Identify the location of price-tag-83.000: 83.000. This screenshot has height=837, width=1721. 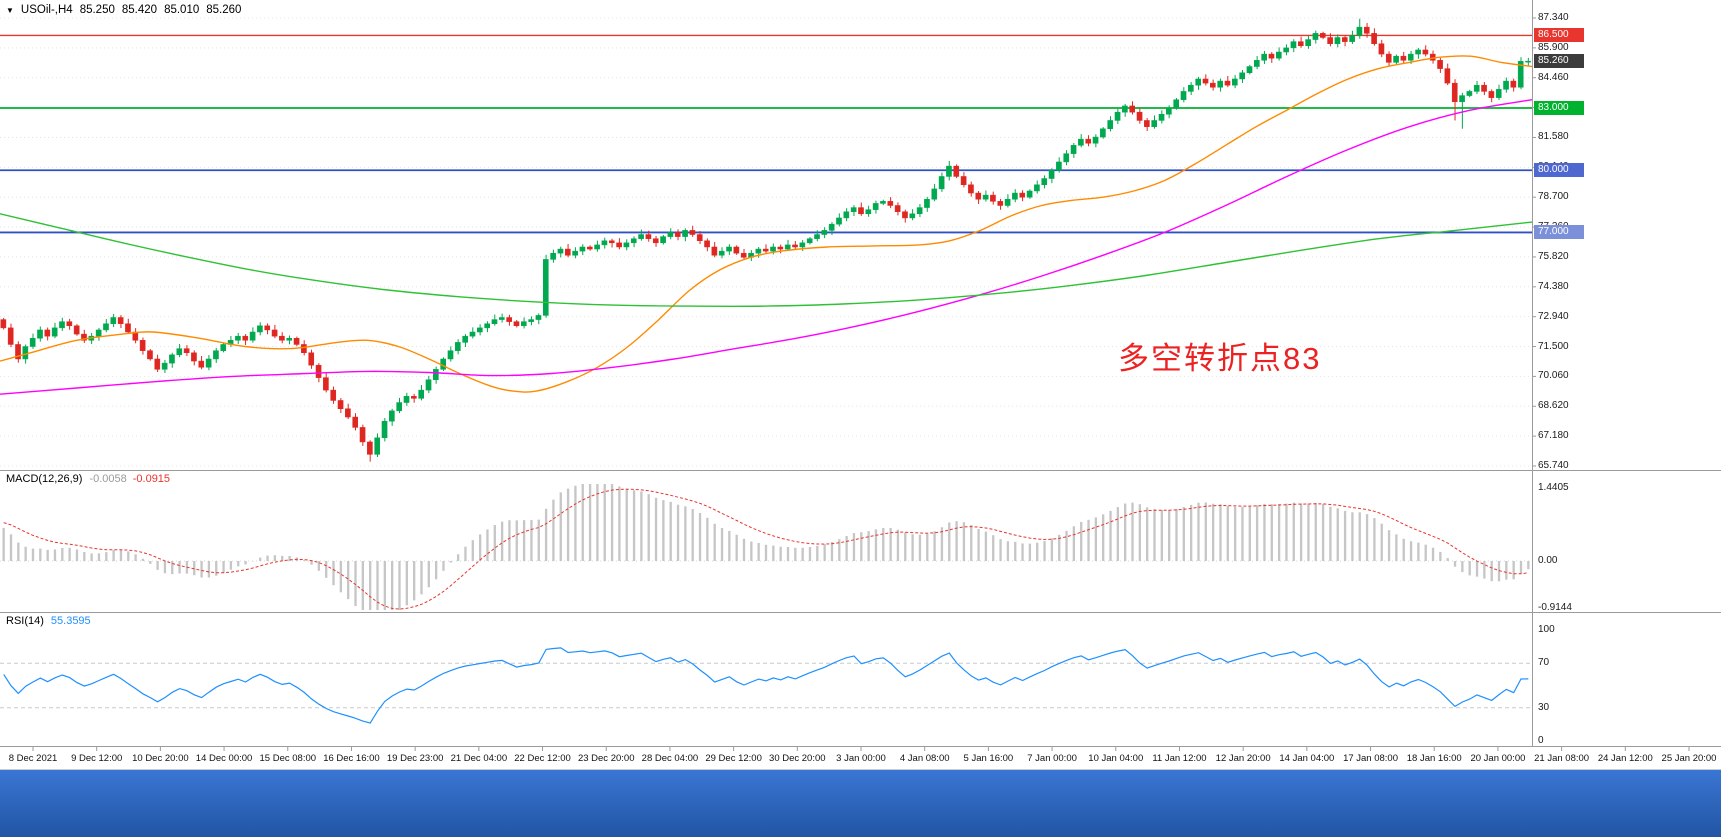
(1559, 108).